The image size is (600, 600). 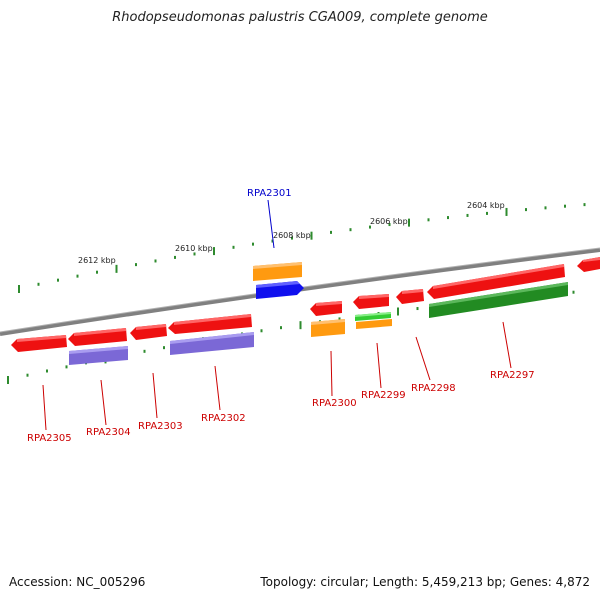 I want to click on gene-feature-RPA2298, so click(x=410, y=296).